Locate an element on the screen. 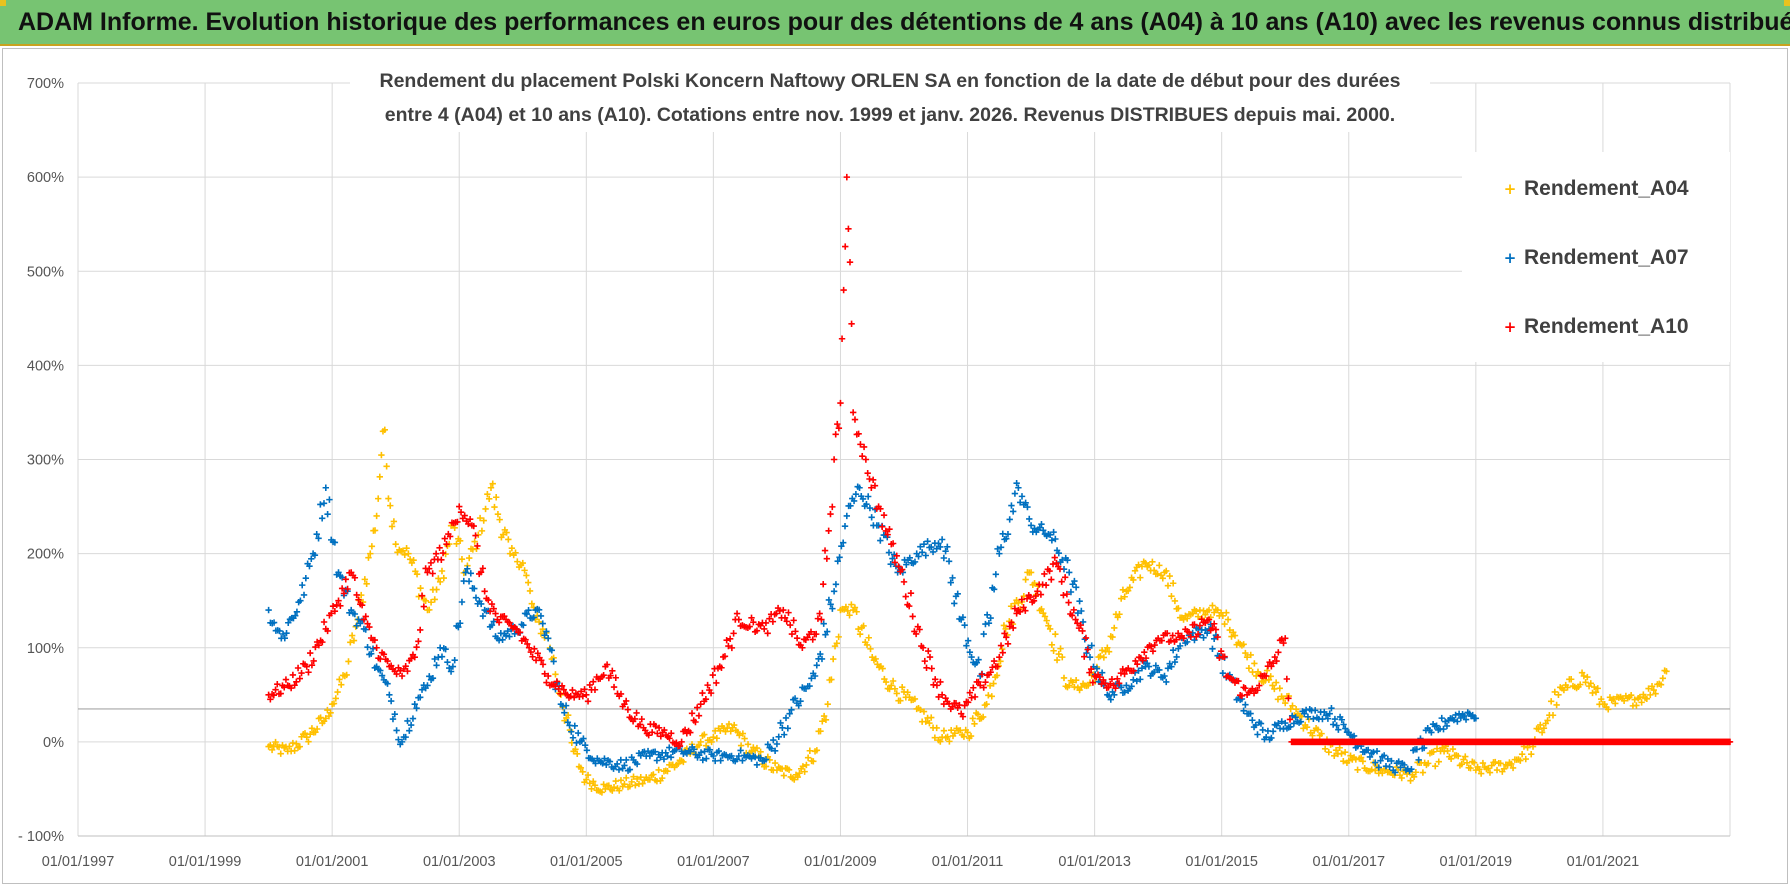 This screenshot has width=1790, height=886. legend-label-a07: Rendement_A07 is located at coordinates (1606, 257).